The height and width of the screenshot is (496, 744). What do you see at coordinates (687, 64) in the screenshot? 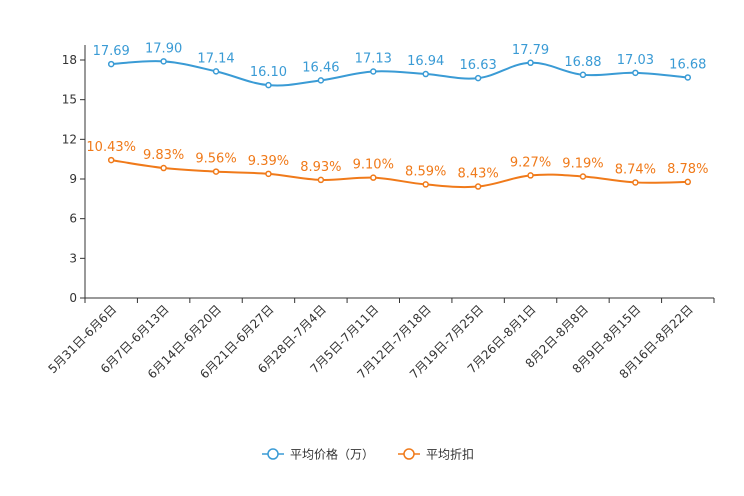
I see `series-0-data-label: 16.68` at bounding box center [687, 64].